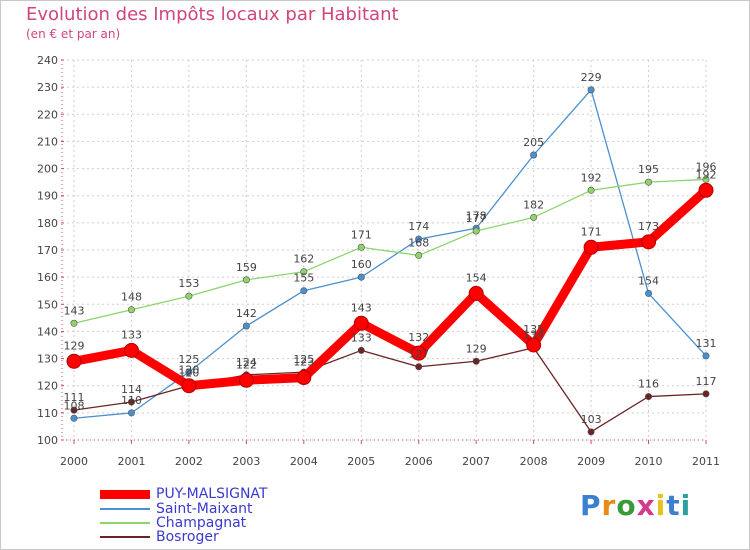  I want to click on point-puy-malsignat-2004, so click(304, 378).